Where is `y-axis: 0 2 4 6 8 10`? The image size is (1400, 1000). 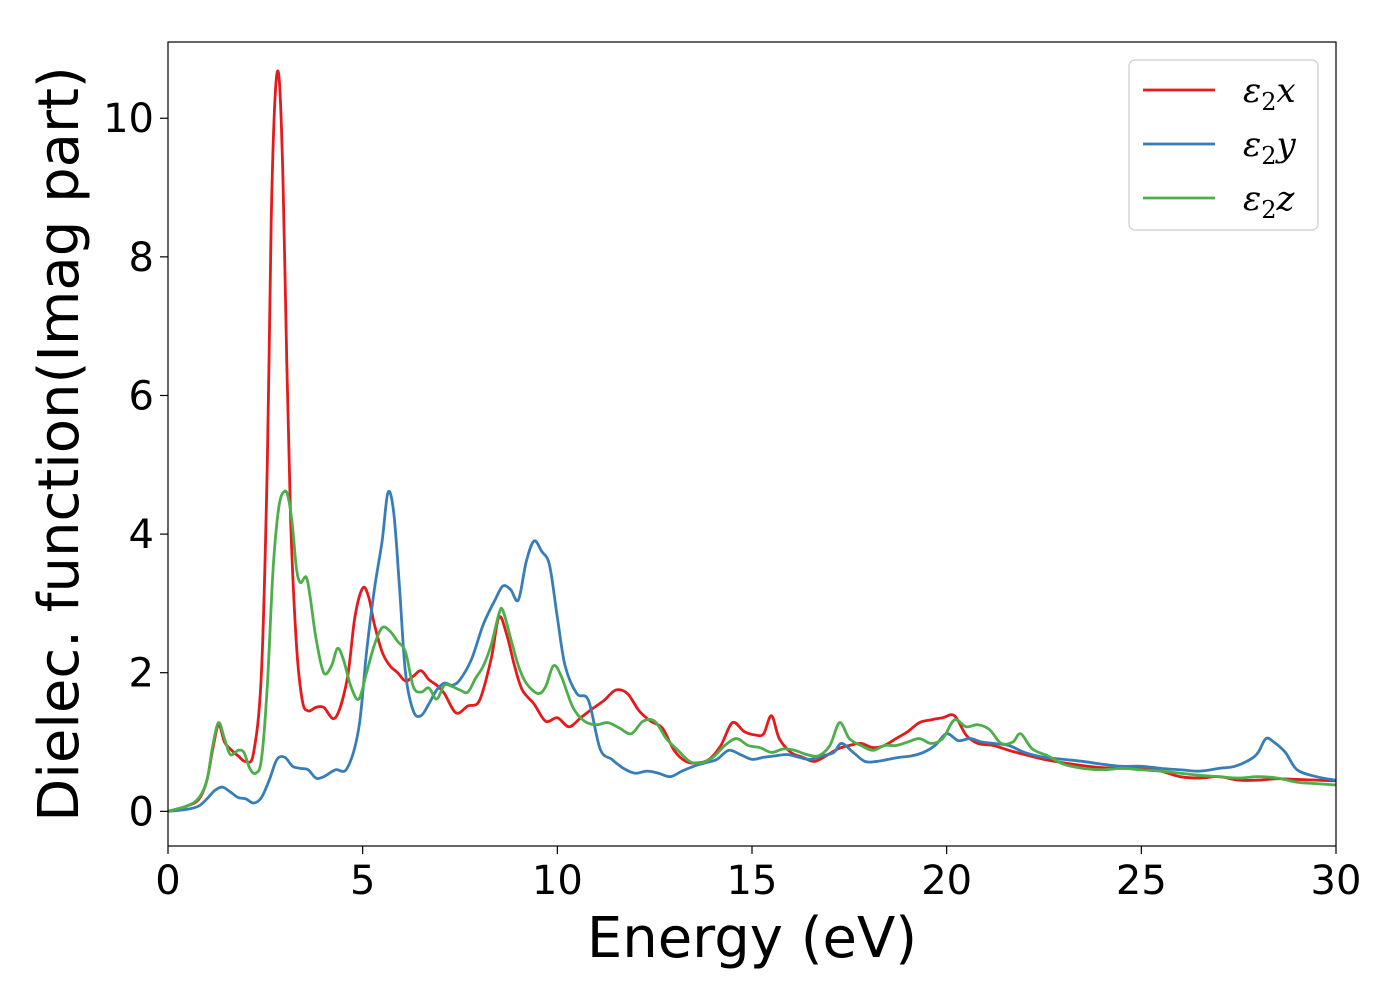
y-axis: 0 2 4 6 8 10 is located at coordinates (135, 465).